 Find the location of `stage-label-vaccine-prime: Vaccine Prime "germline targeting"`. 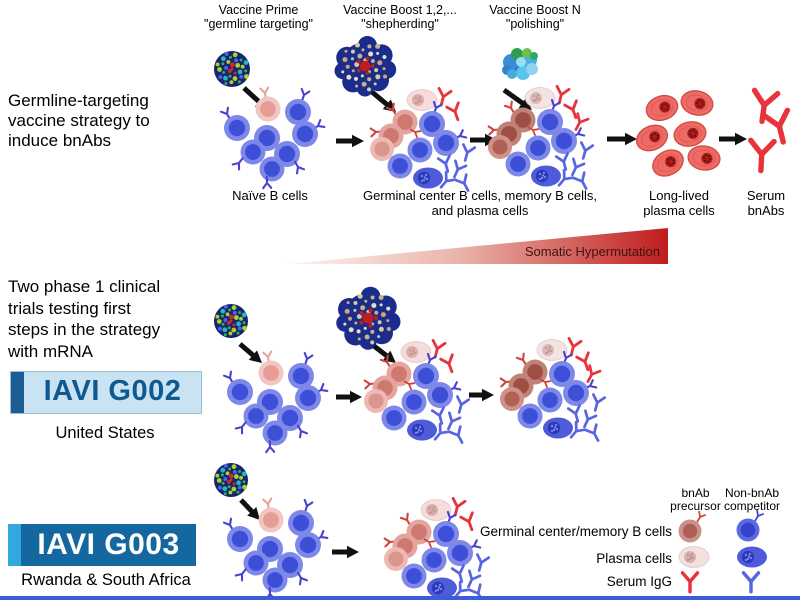

stage-label-vaccine-prime: Vaccine Prime "germline targeting" is located at coordinates (258, 17).